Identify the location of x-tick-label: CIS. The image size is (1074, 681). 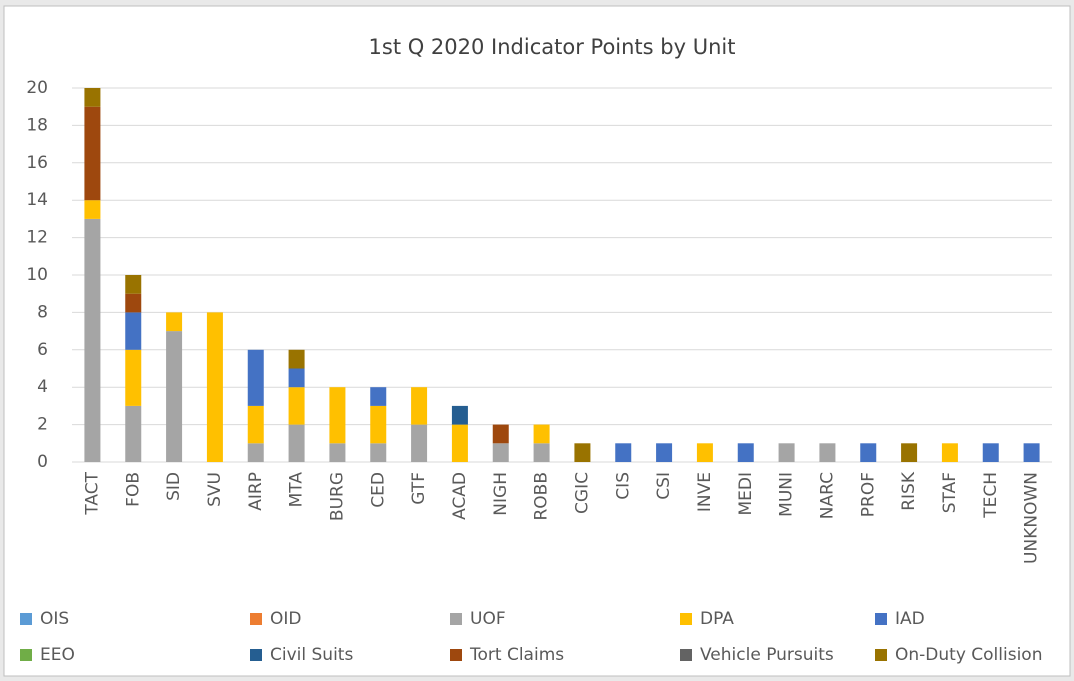
(623, 486).